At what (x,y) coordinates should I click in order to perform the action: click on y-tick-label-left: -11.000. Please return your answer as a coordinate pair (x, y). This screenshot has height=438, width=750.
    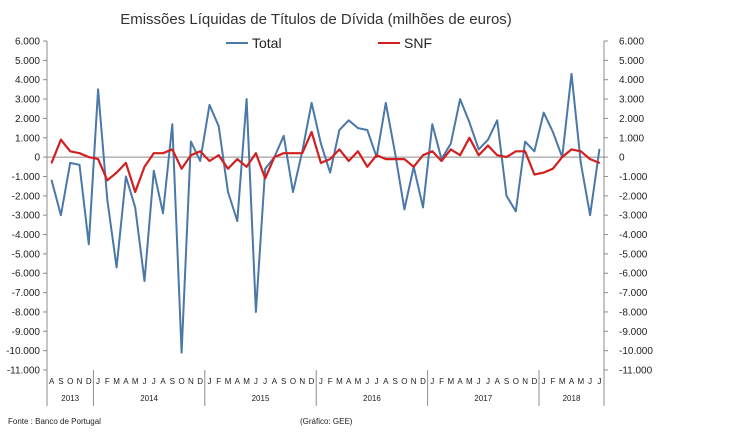
    Looking at the image, I should click on (24, 371).